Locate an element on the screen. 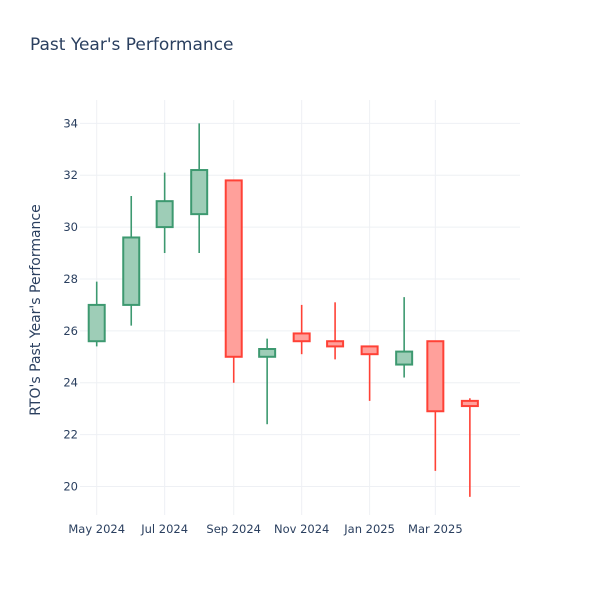 This screenshot has height=600, width=600. x-tick-label: Sep 2024 is located at coordinates (233, 529).